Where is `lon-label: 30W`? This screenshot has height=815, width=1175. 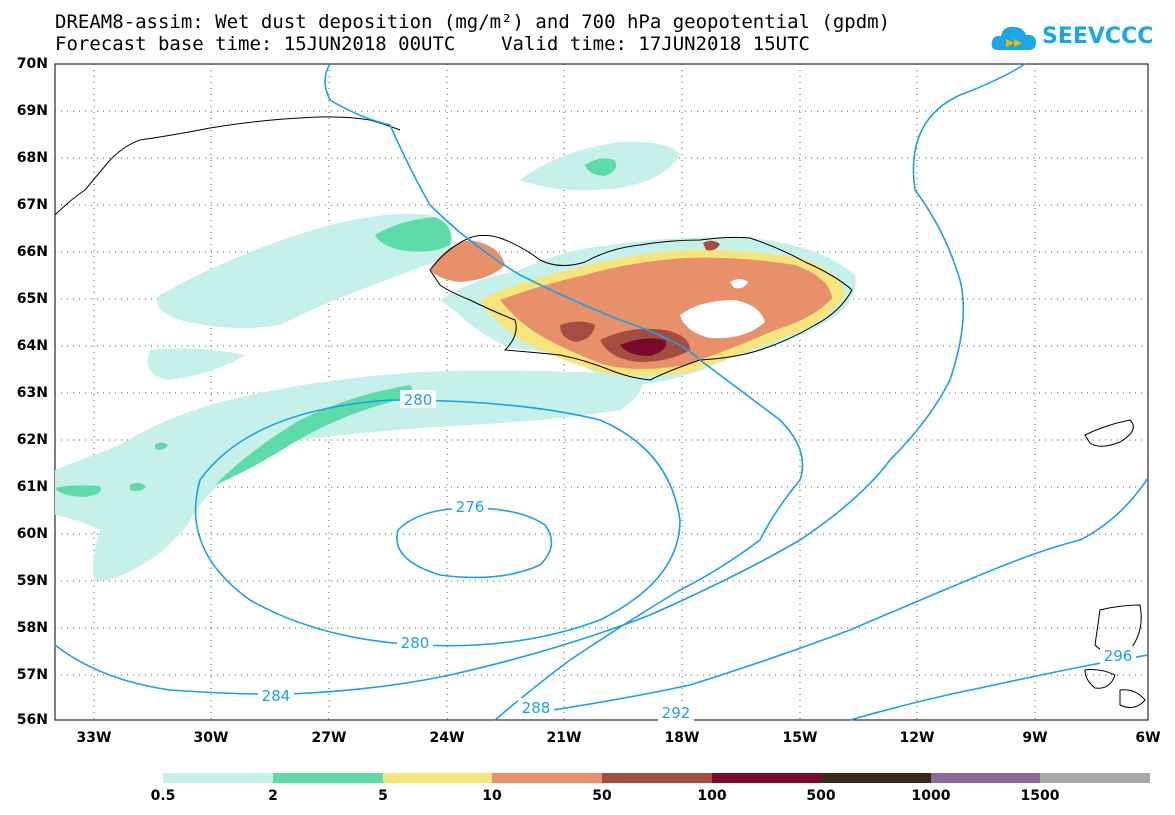
lon-label: 30W is located at coordinates (211, 738).